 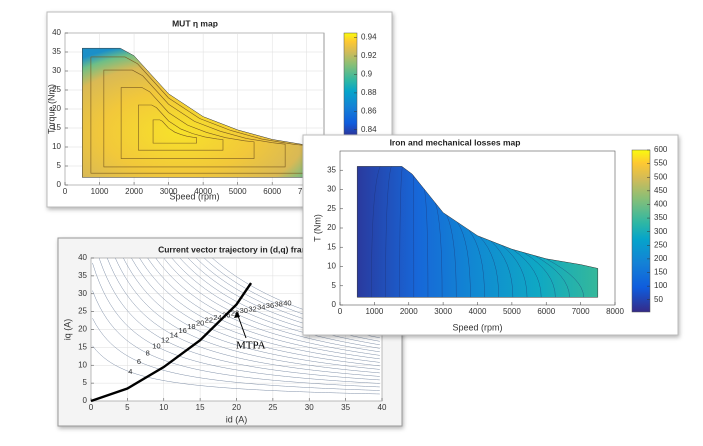 I want to click on x-tick-label: 3000, so click(x=443, y=311).